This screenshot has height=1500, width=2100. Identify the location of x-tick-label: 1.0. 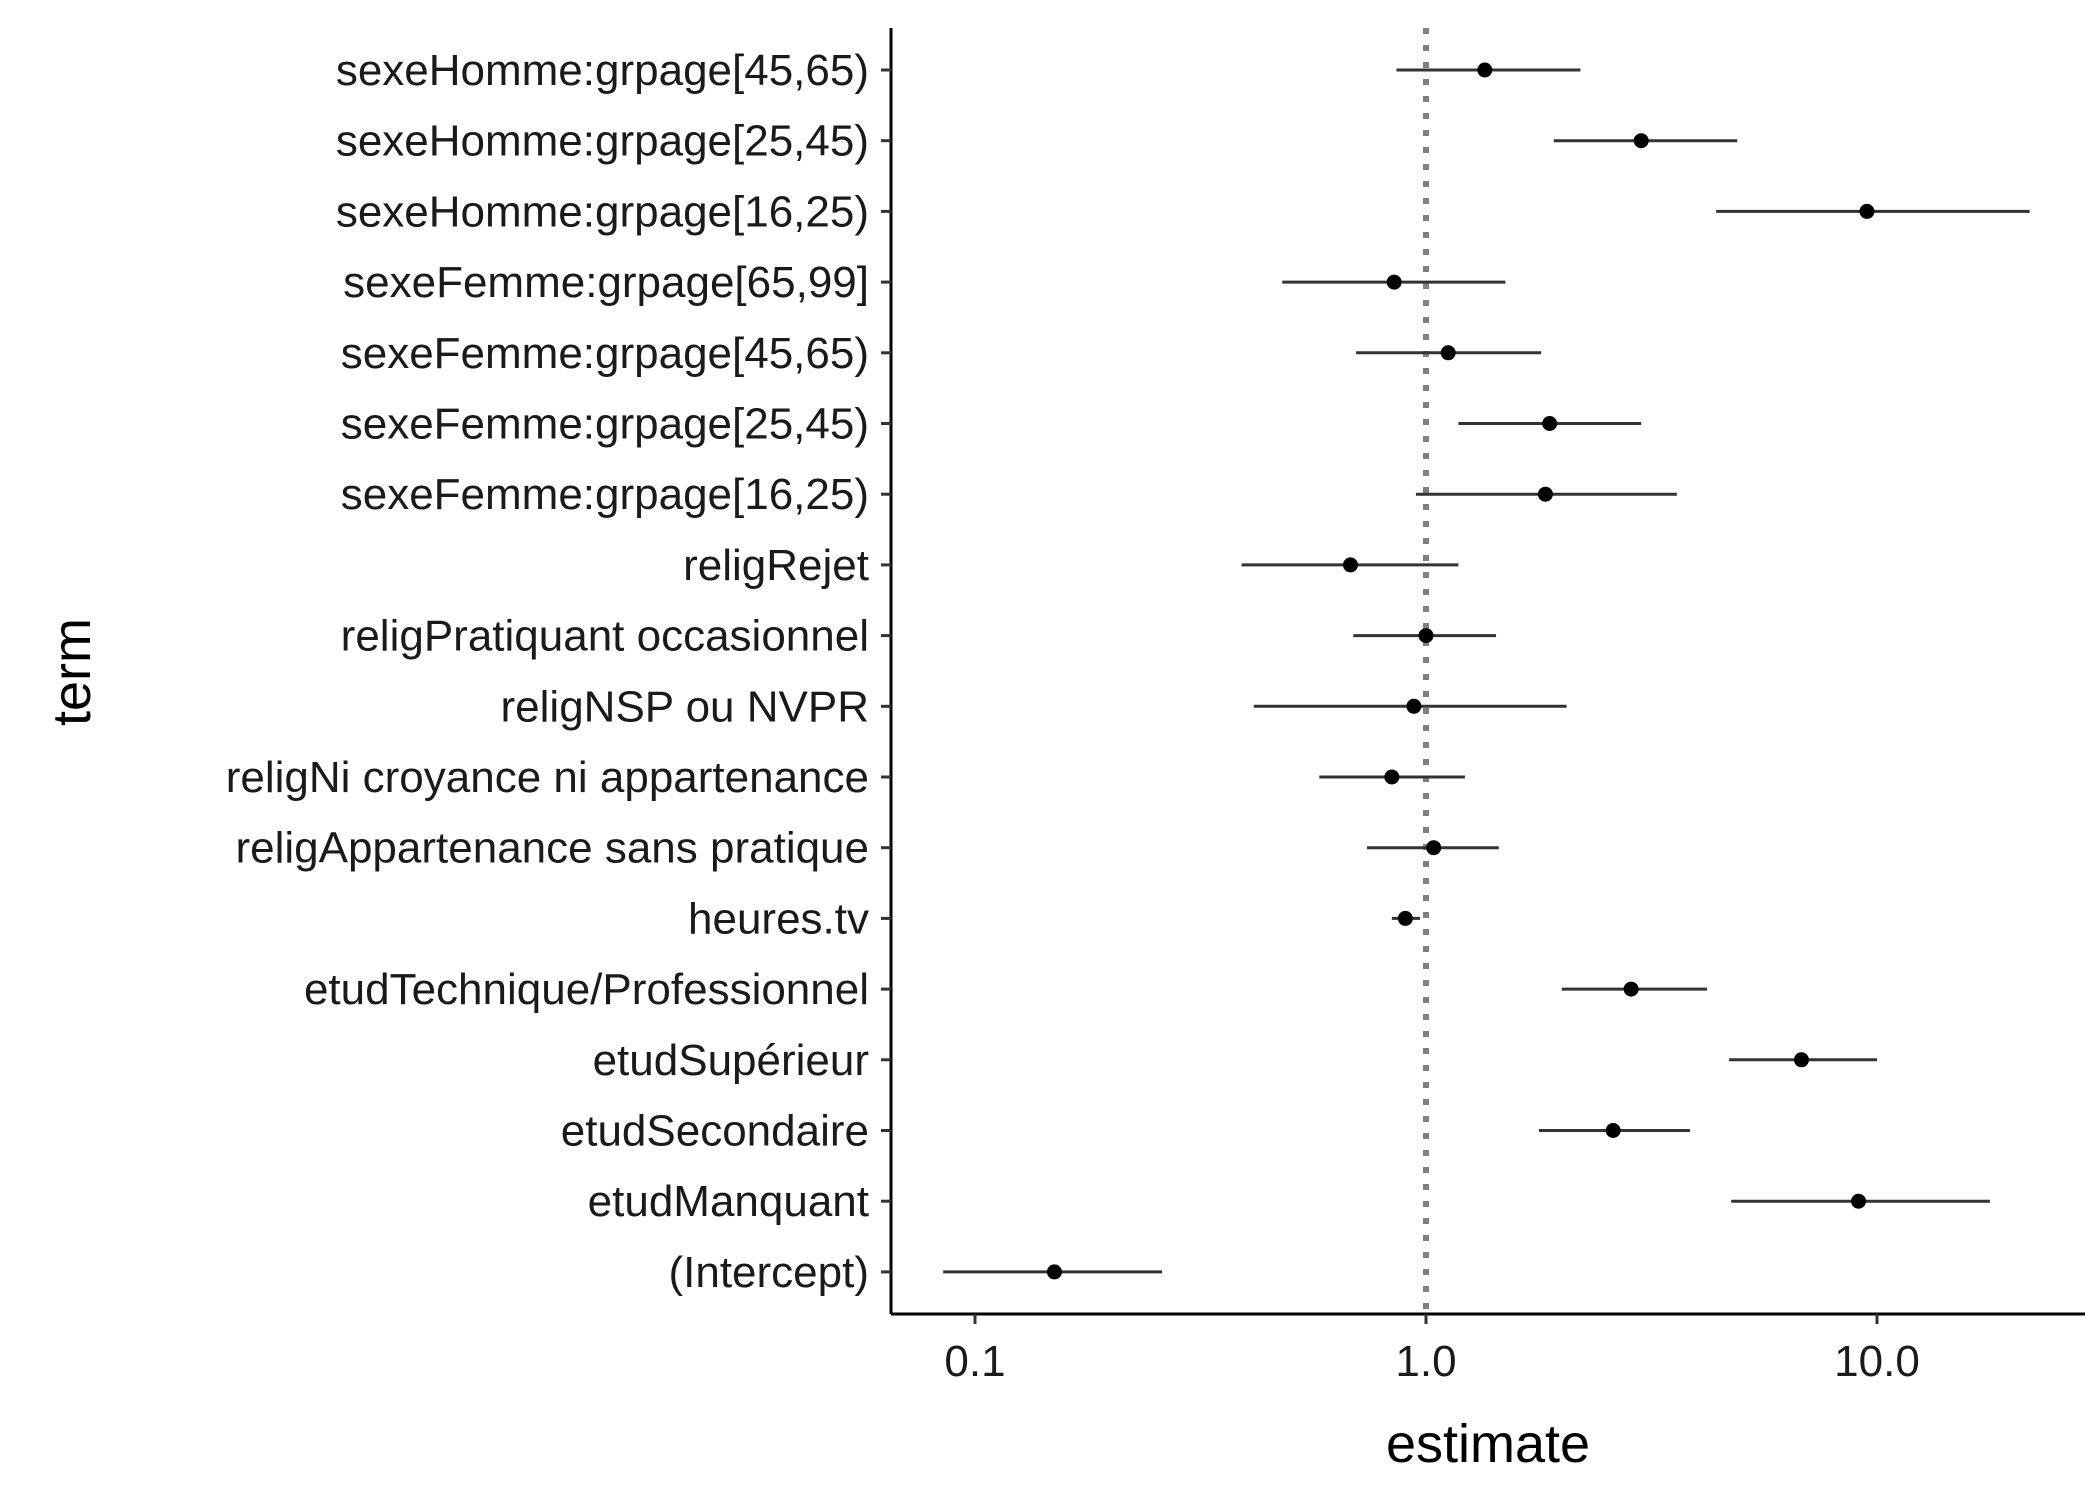
(1425, 1361).